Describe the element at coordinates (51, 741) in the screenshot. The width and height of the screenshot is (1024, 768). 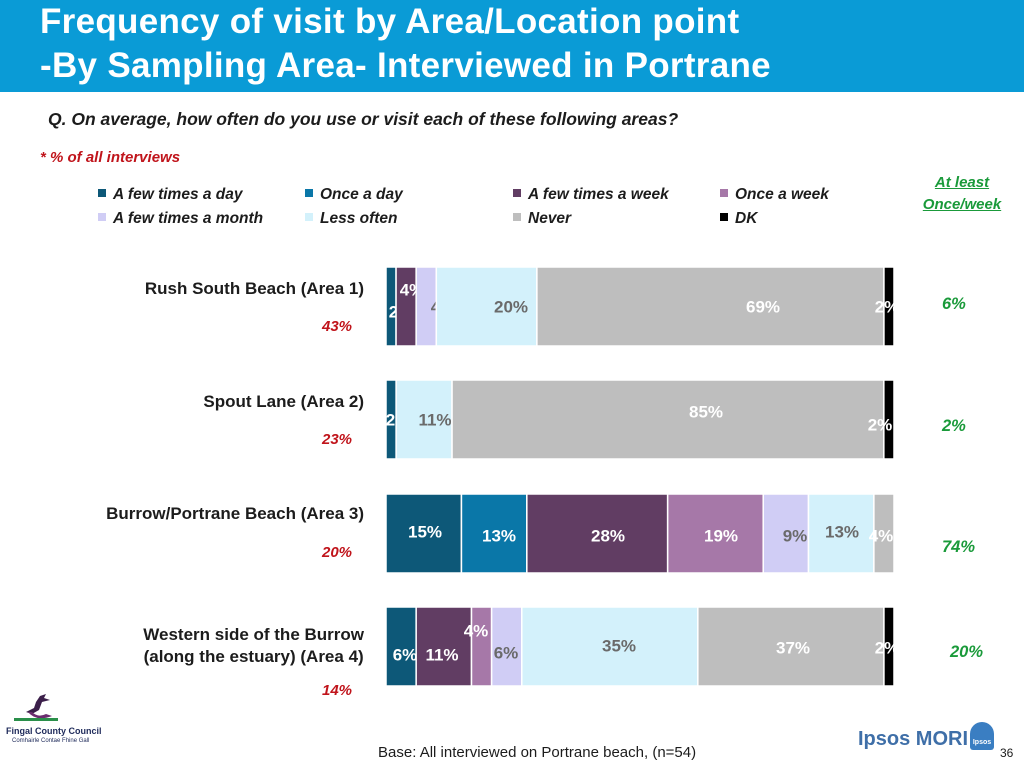
I see `fcc-logo-subtext: Comhairle Contae Fhine Gall` at that location.